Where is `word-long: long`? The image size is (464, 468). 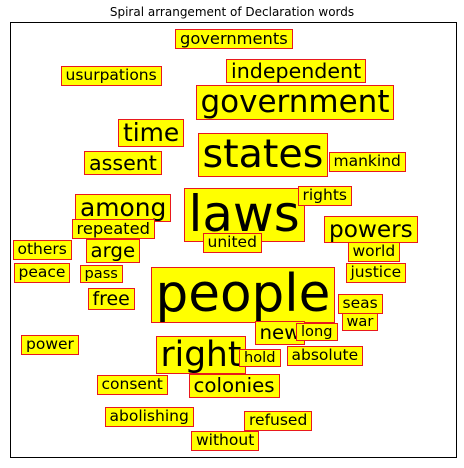 word-long: long is located at coordinates (317, 332).